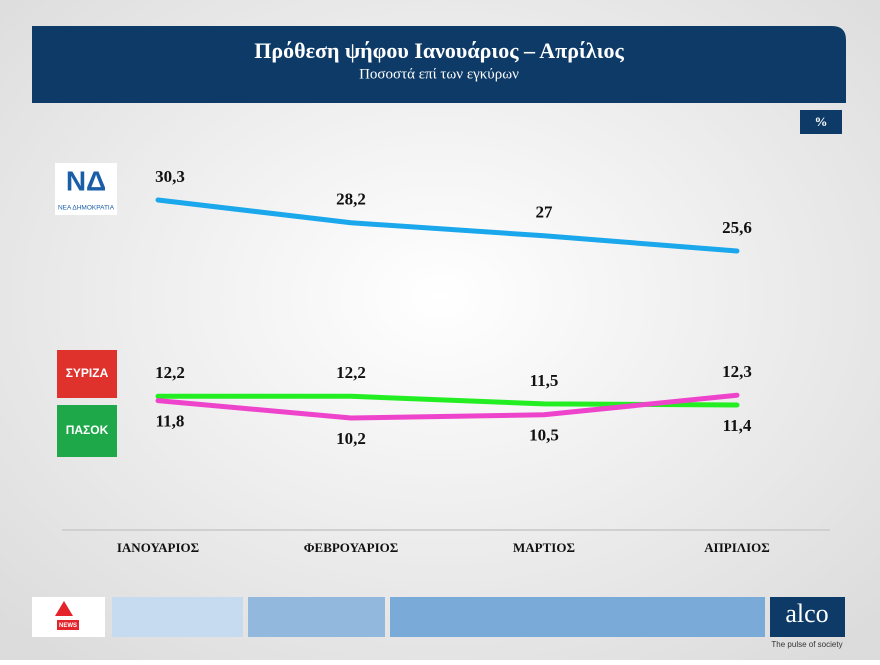 The height and width of the screenshot is (665, 880). I want to click on unit-badge, so click(821, 122).